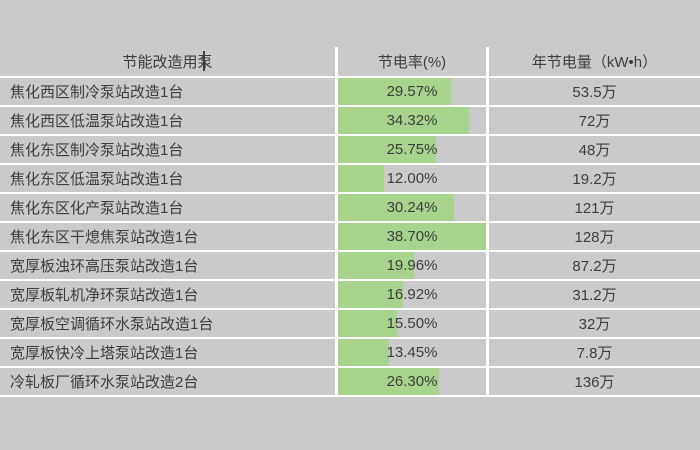  I want to click on rate-cell: 13.45%, so click(412, 352).